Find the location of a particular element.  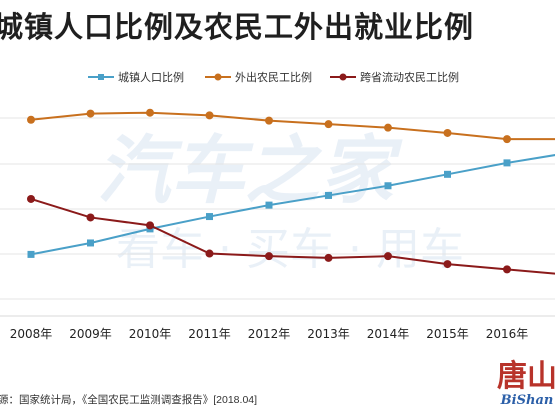

x-tick-label: 2013年 is located at coordinates (328, 334).